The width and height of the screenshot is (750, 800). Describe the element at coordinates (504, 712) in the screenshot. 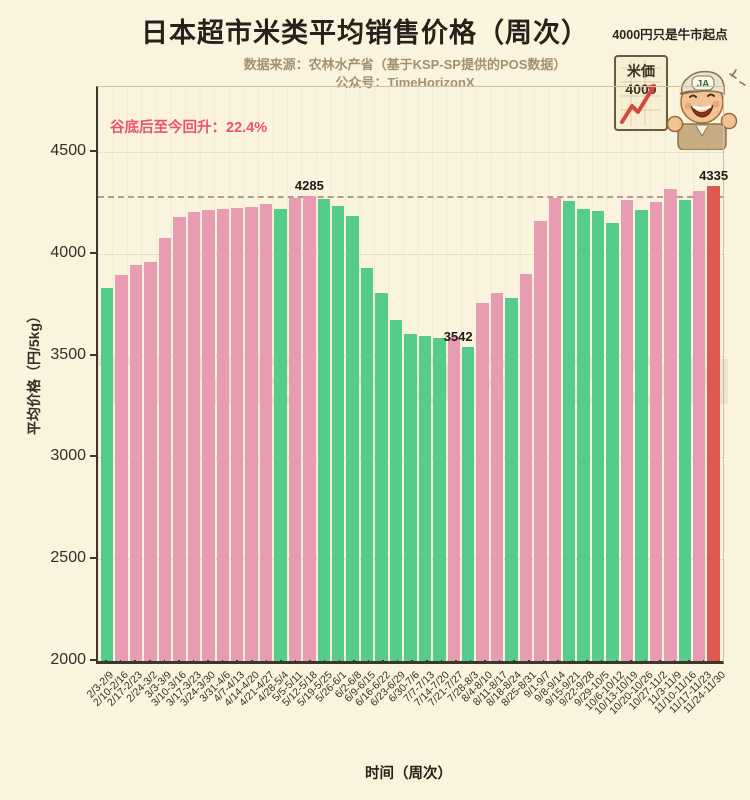

I see `x-tick-cell: 8/18-8/24` at that location.